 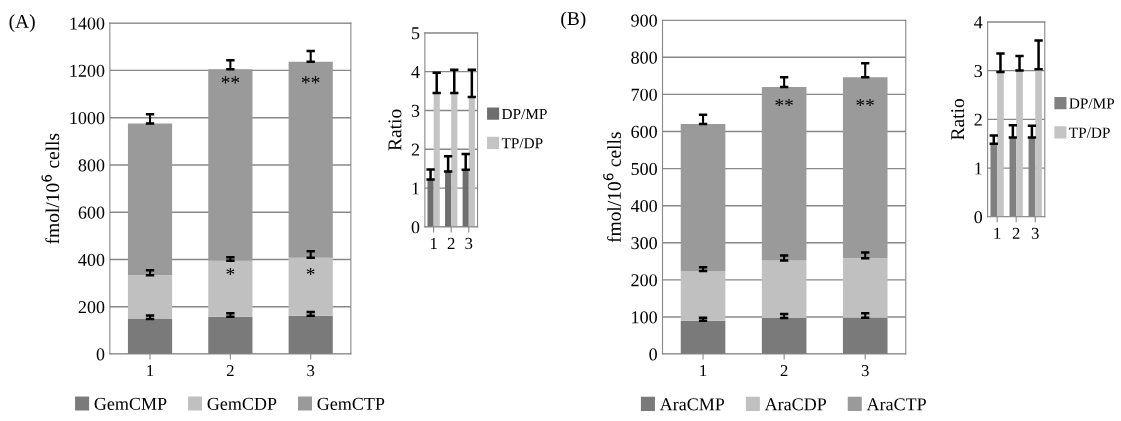 I want to click on legend-label: GemCTP, so click(x=351, y=403).